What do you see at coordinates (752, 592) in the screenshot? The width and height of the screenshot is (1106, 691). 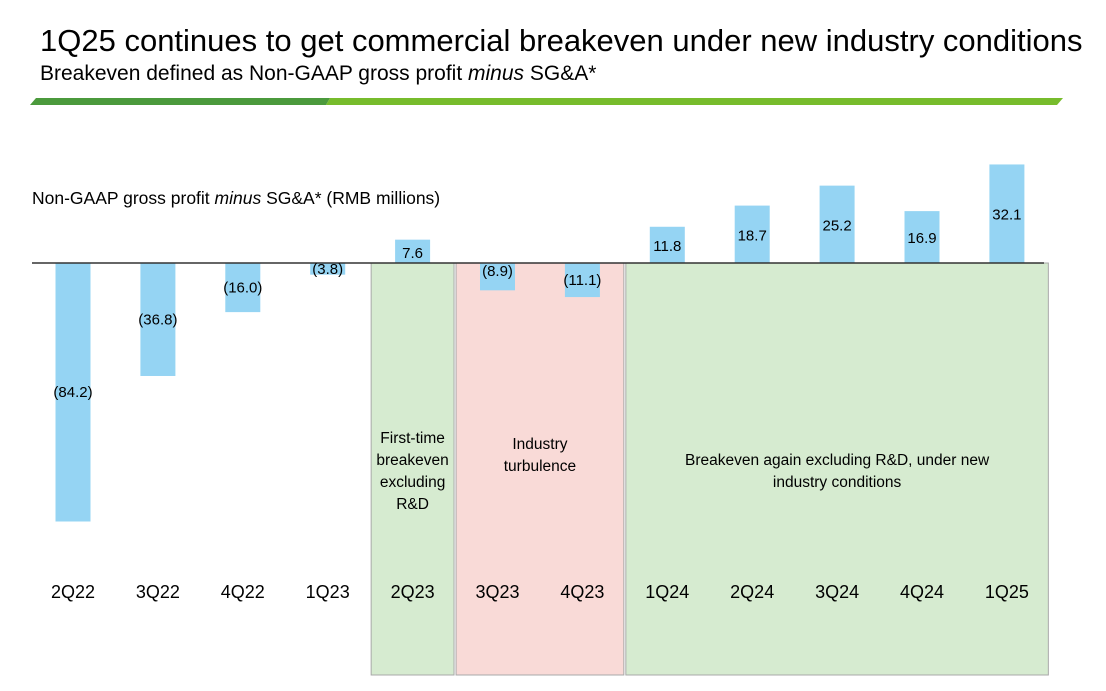 I see `category-label-2q24: 2Q24` at bounding box center [752, 592].